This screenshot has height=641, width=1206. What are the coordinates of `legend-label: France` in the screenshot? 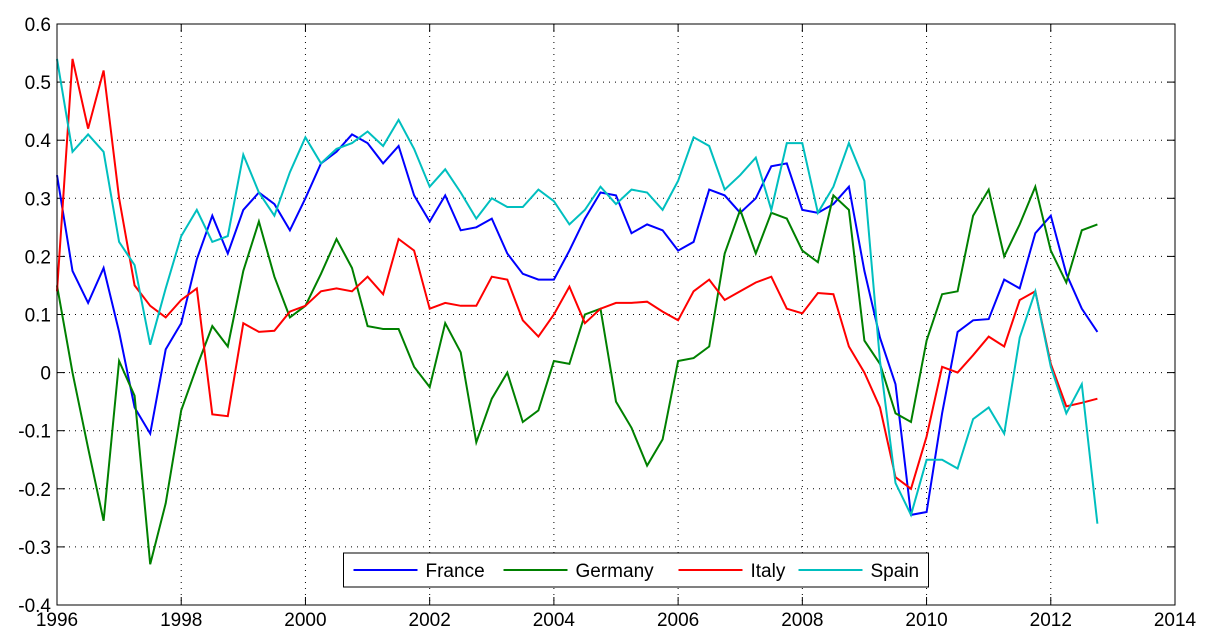 It's located at (455, 571).